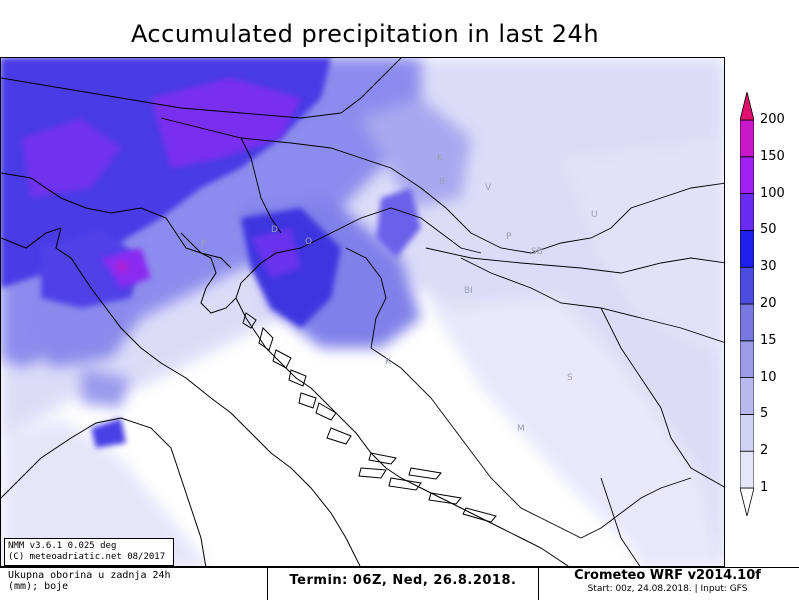 Image resolution: width=799 pixels, height=600 pixels. I want to click on model-name: Crometeo WRF v2014.10f, so click(667, 575).